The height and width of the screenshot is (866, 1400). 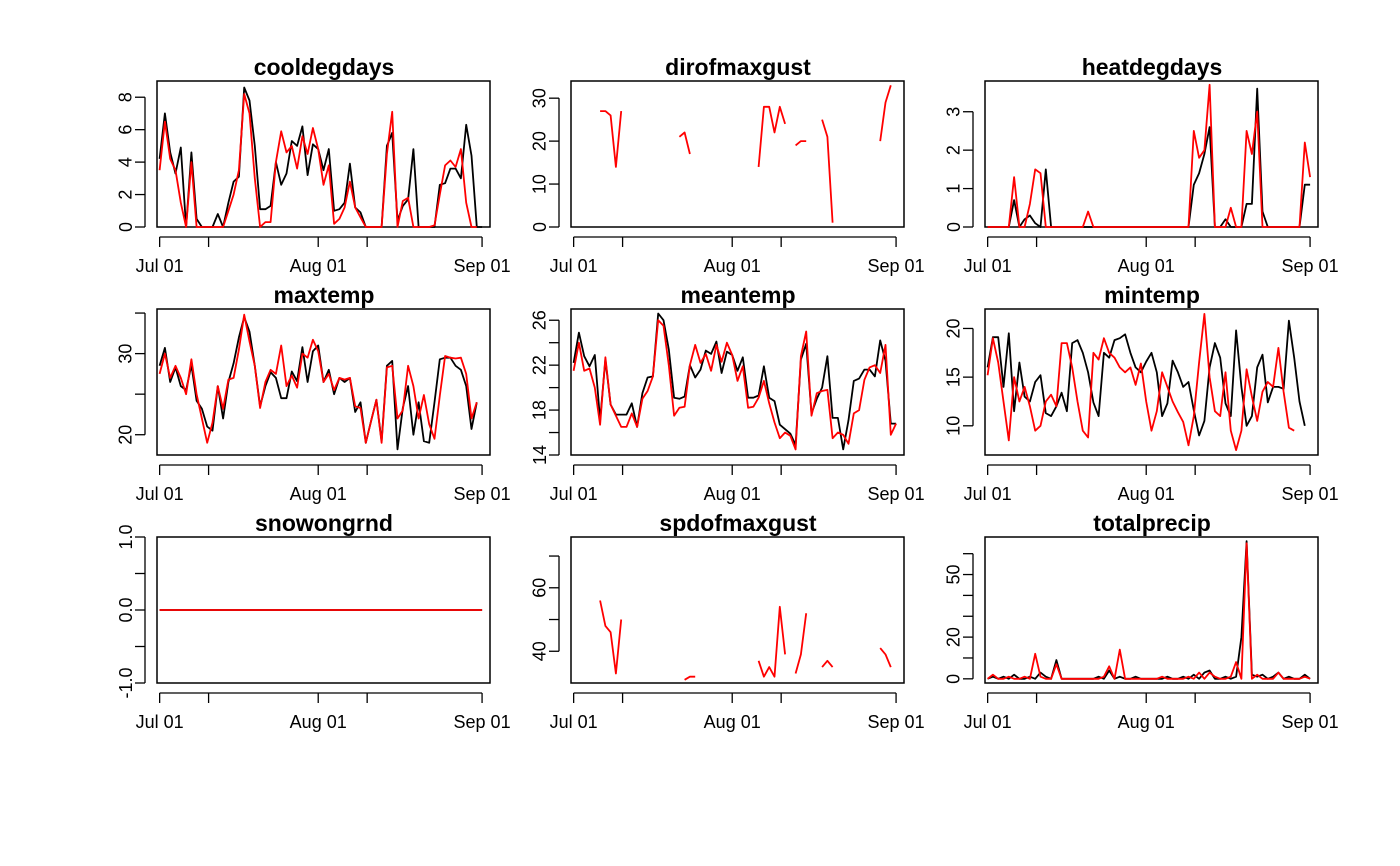 I want to click on y-tick-label: -1.0, so click(x=126, y=682).